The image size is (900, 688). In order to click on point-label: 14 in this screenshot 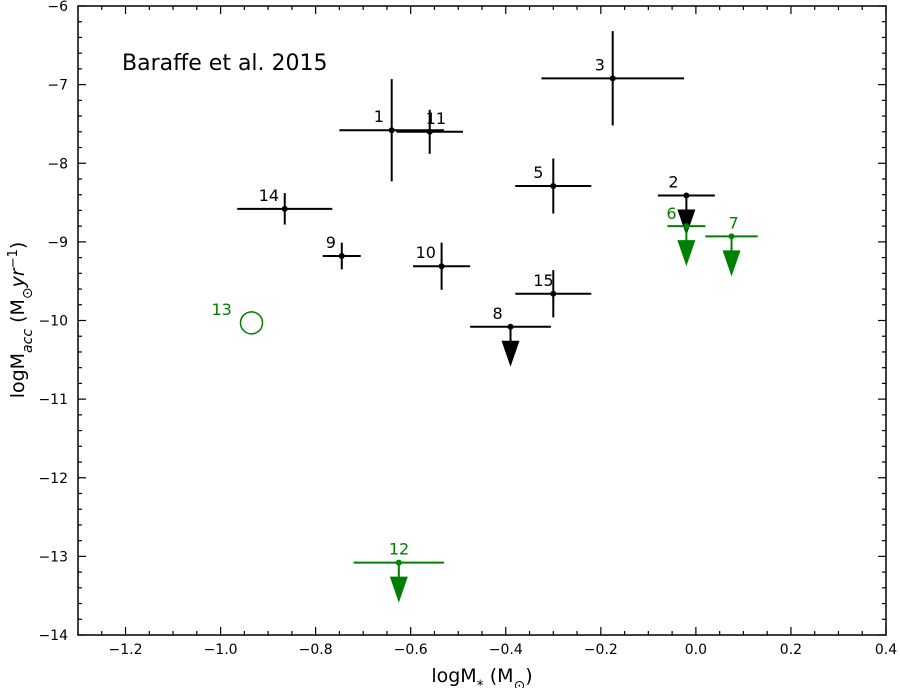, I will do `click(269, 195)`.